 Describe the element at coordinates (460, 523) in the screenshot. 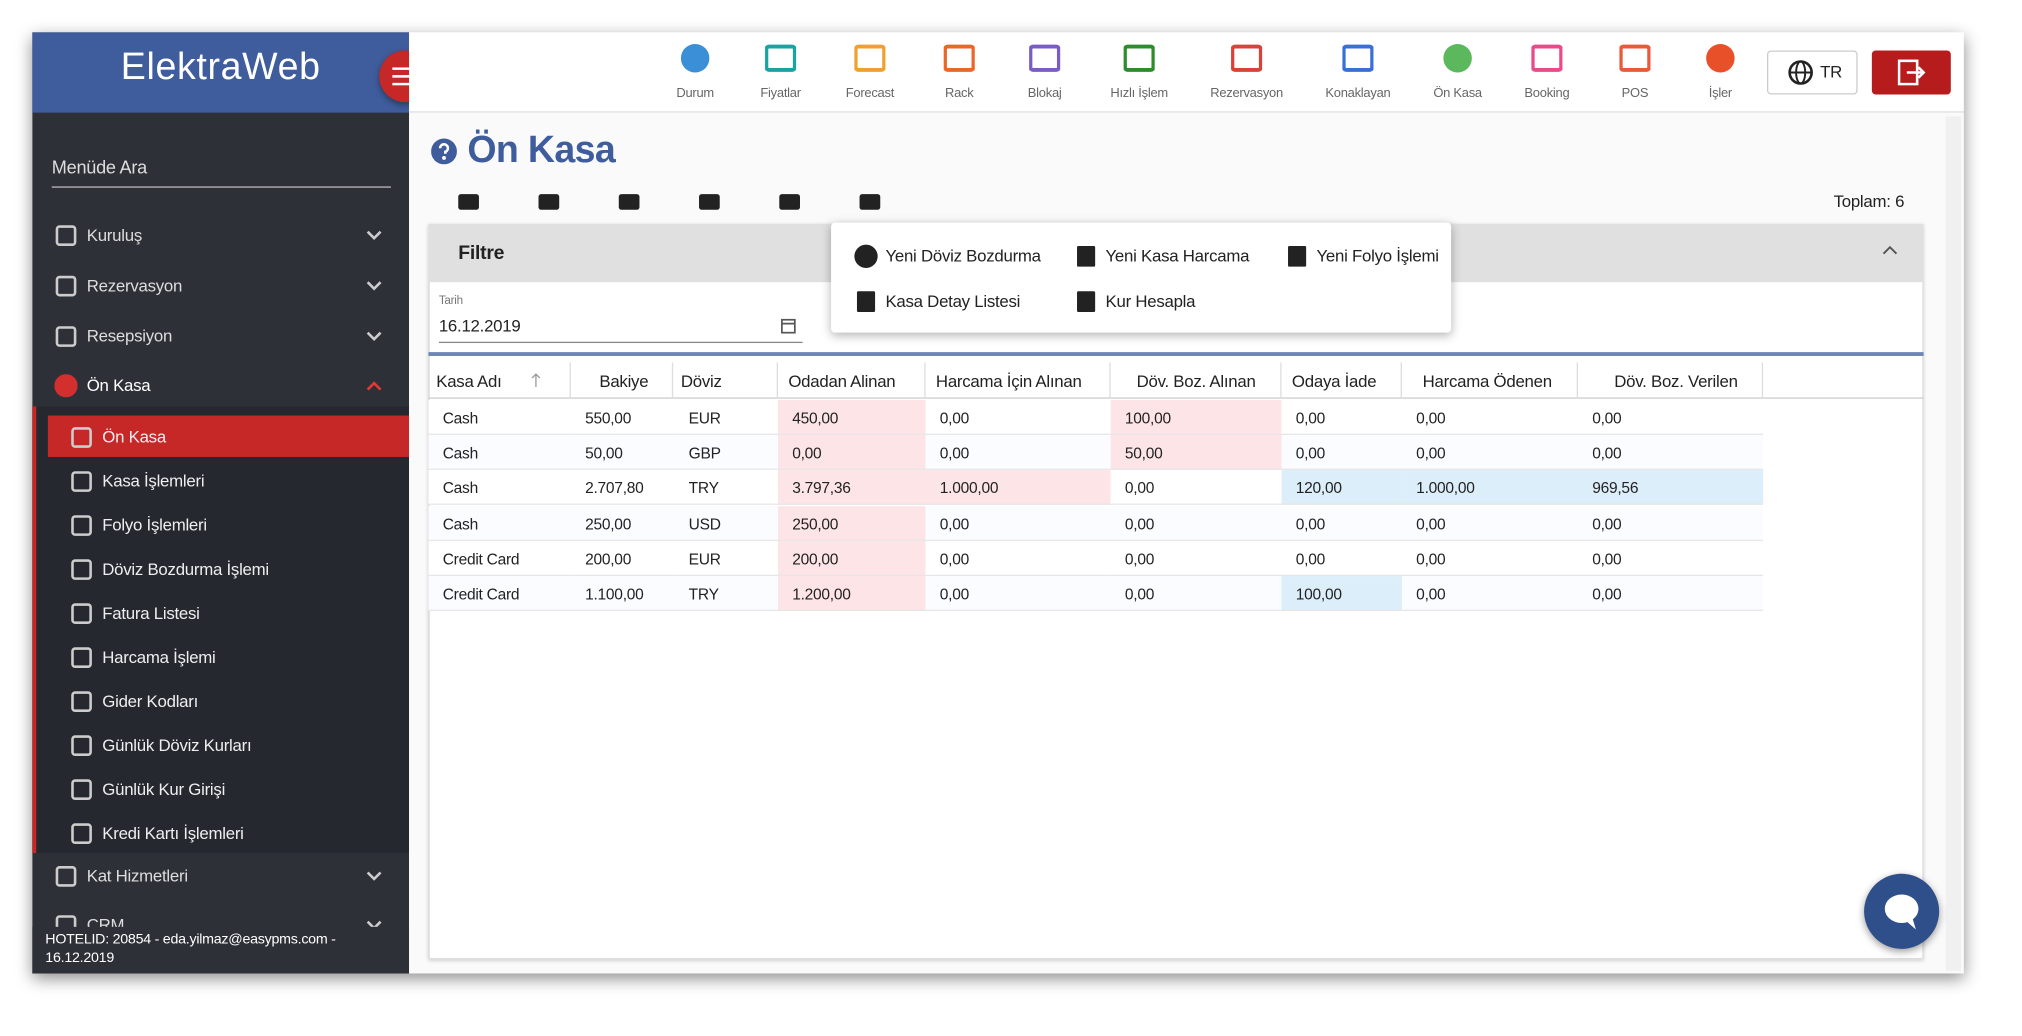

I see `cell-text: Cash` at that location.